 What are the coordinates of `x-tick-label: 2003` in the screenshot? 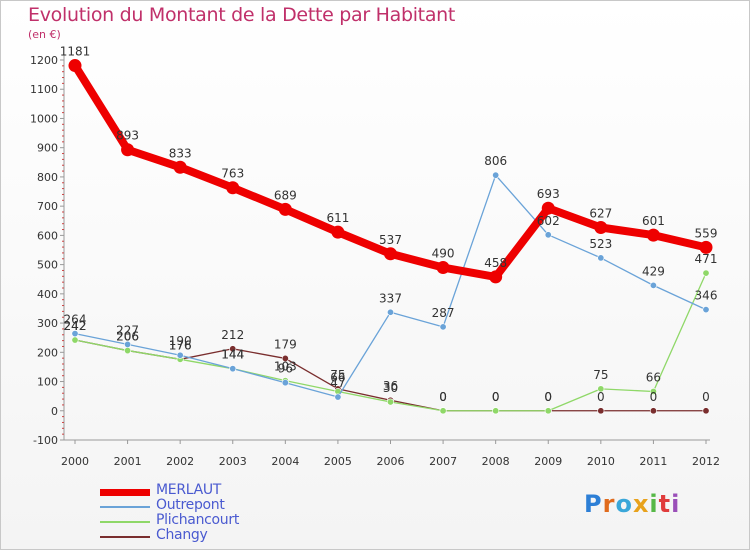 It's located at (233, 461).